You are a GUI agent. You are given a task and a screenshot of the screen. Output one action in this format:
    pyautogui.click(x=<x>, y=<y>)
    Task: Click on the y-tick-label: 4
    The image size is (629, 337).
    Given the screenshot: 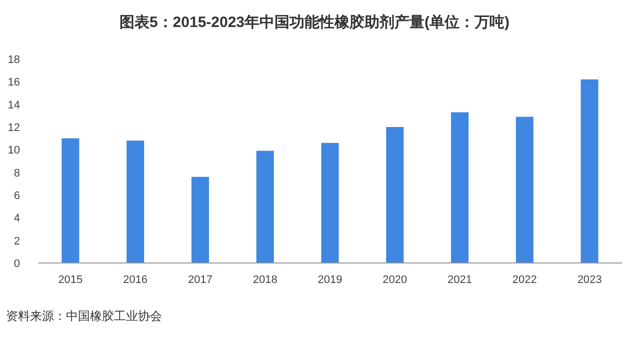 What is the action you would take?
    pyautogui.click(x=17, y=218)
    